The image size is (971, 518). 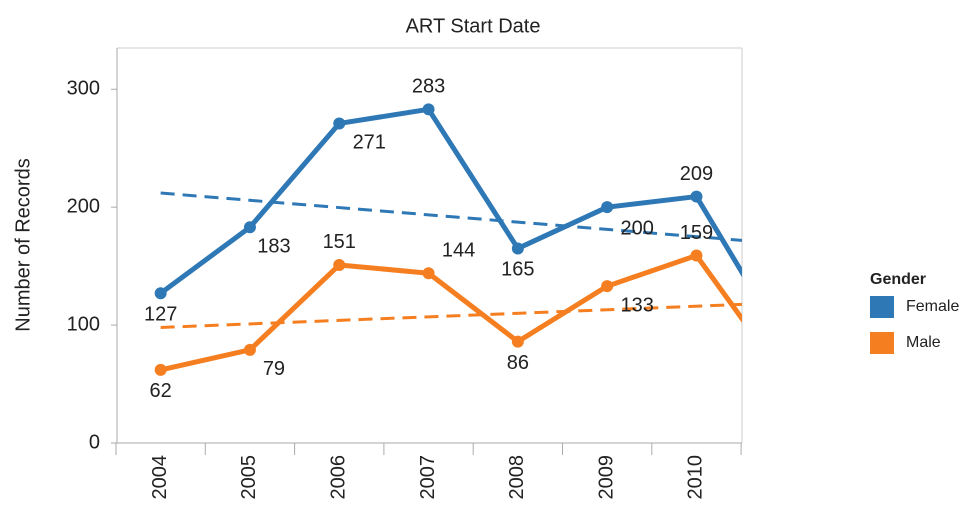 I want to click on x-tick-label: 2005, so click(x=249, y=477).